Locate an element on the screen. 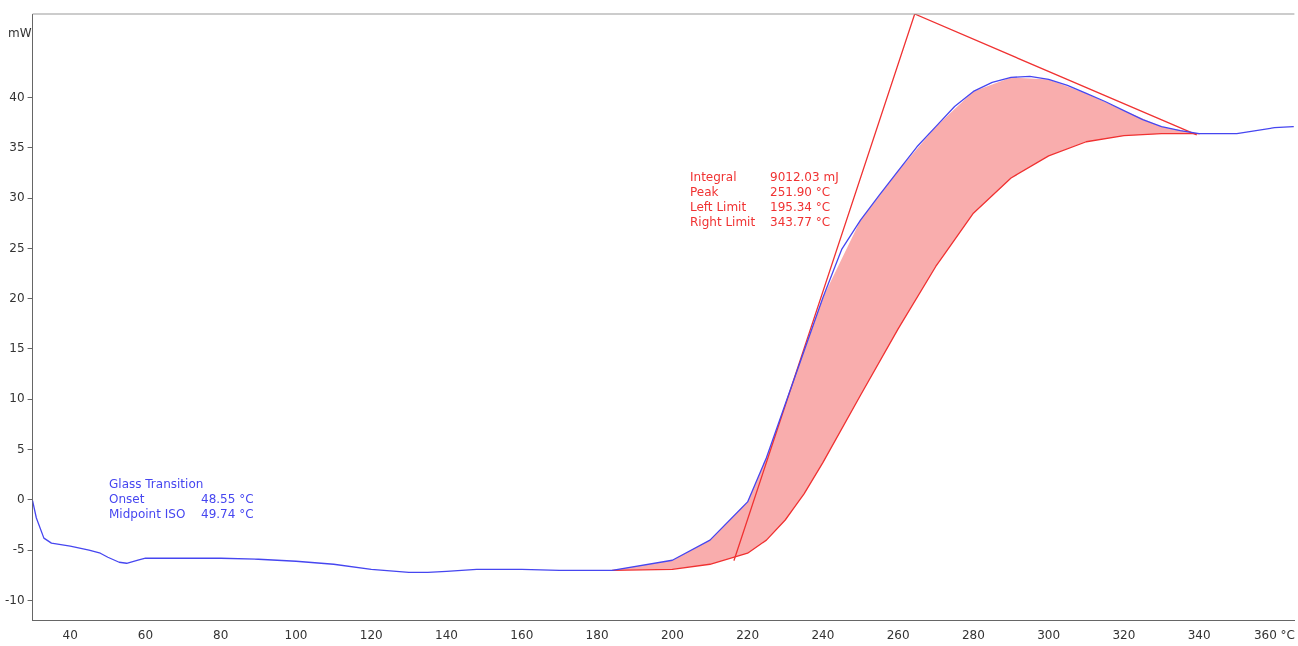 The width and height of the screenshot is (1298, 646). y-tick-label: 5 is located at coordinates (20, 448).